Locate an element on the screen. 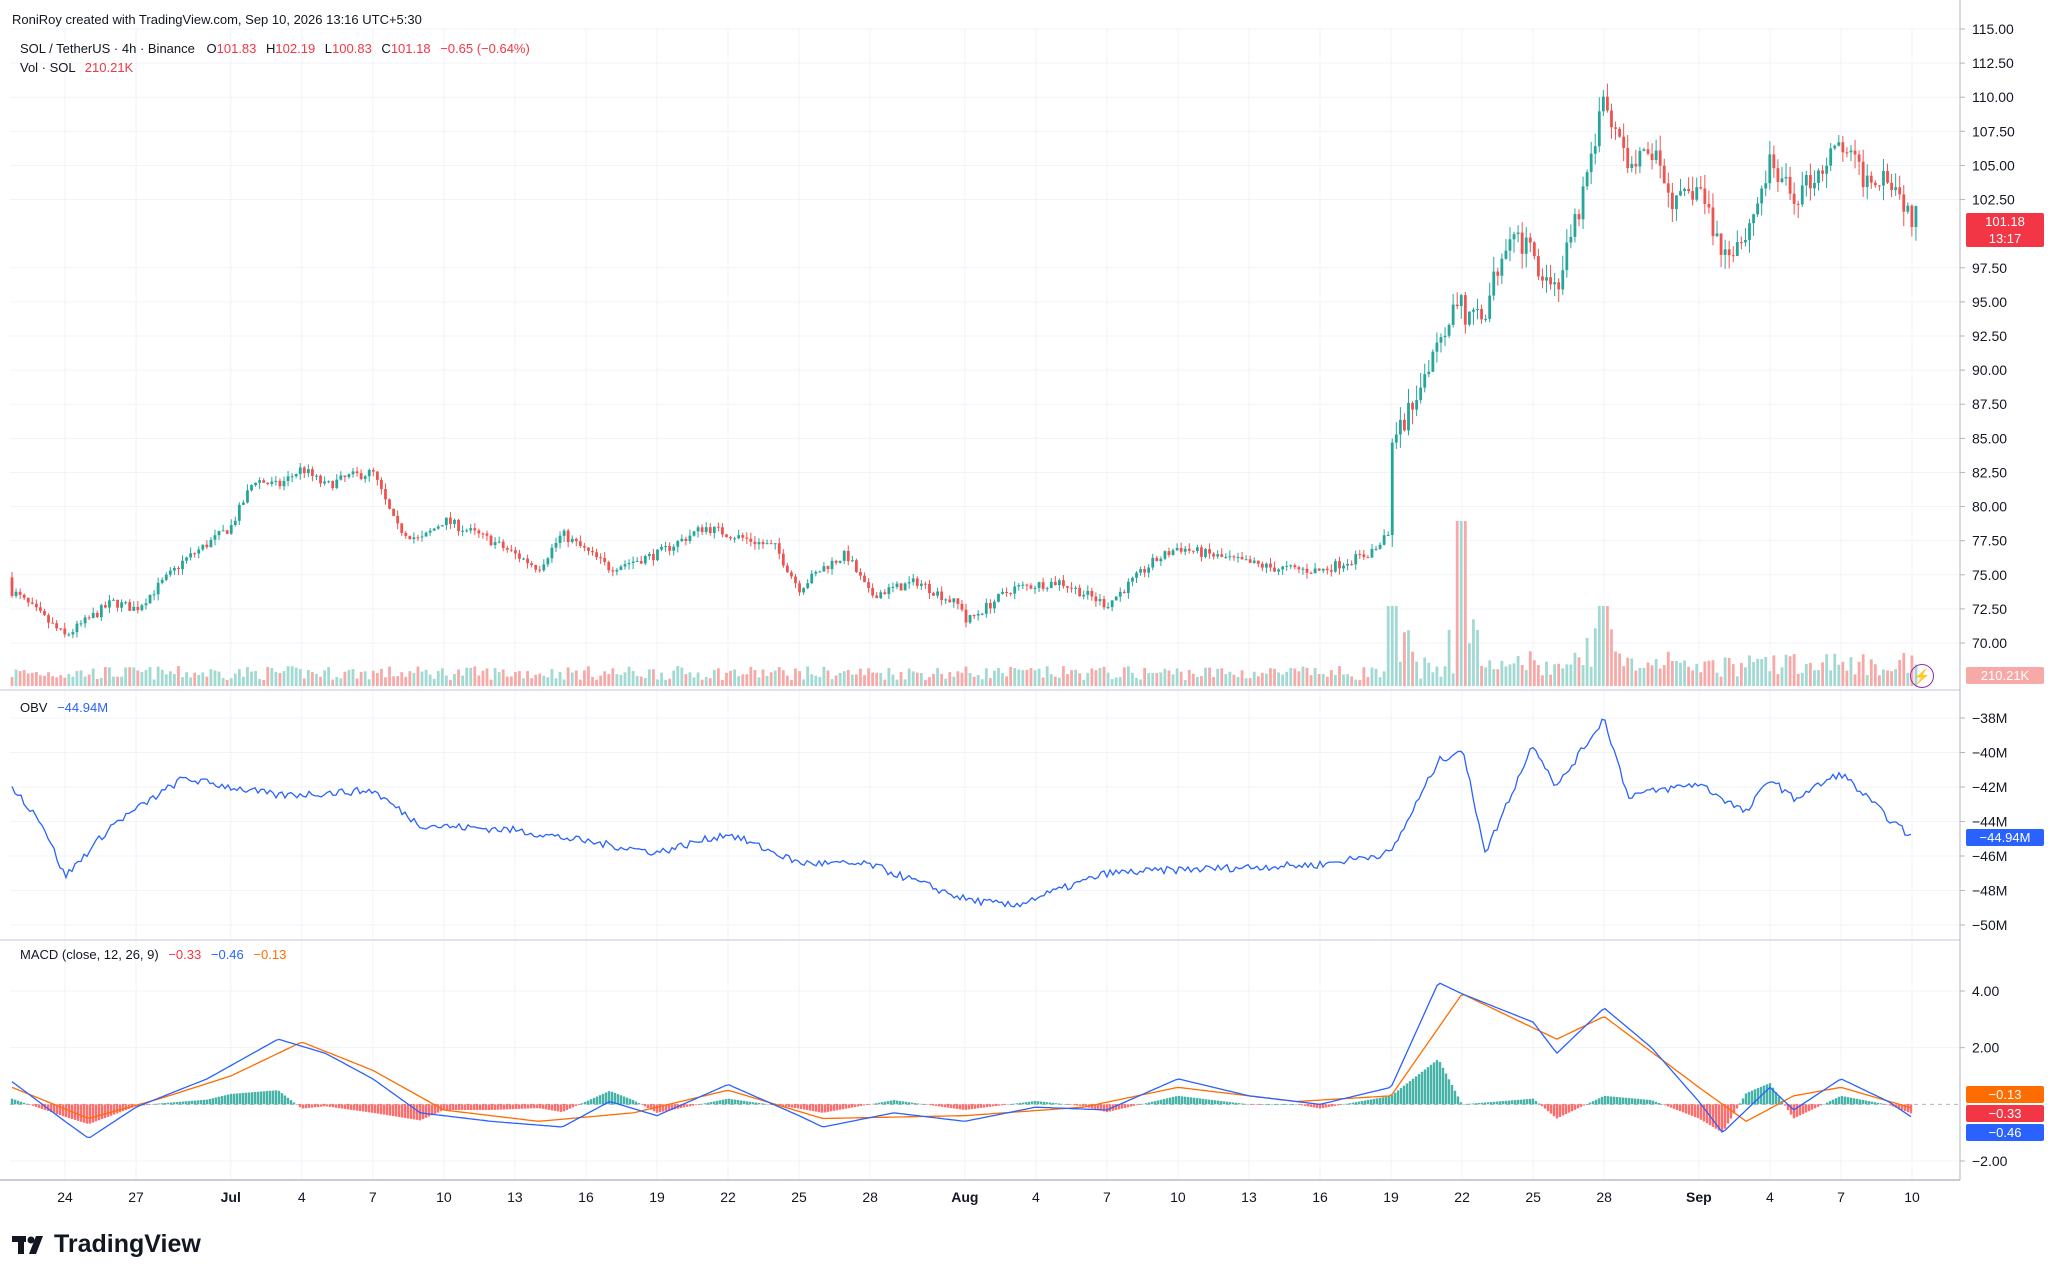 The height and width of the screenshot is (1278, 2048). volume-label: Vol · SOL is located at coordinates (48, 67).